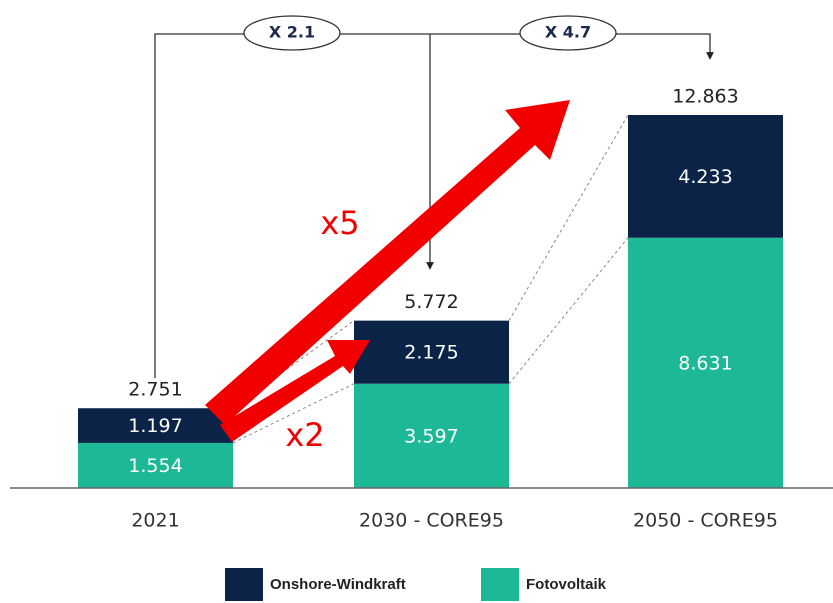 The image size is (833, 603). What do you see at coordinates (155, 521) in the screenshot?
I see `x-tick-label: 2021` at bounding box center [155, 521].